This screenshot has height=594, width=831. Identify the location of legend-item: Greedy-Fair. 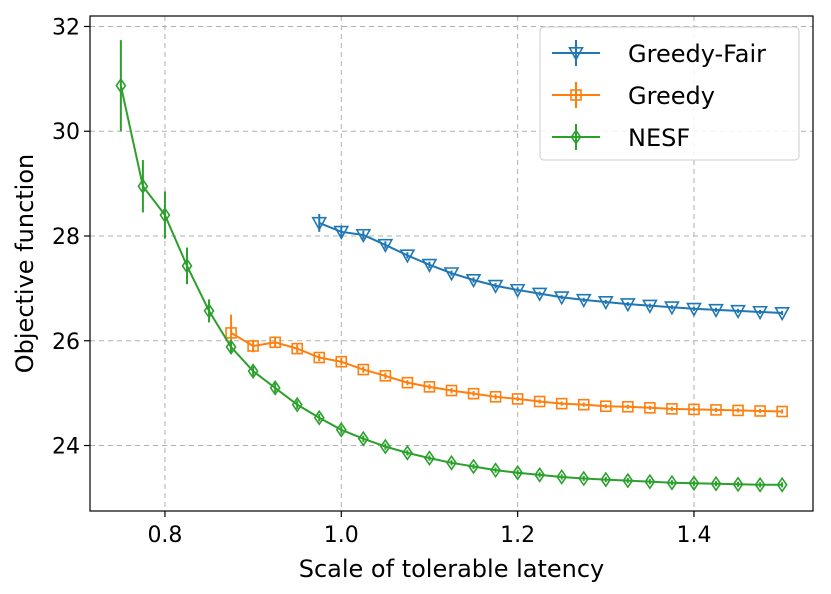
(659, 54).